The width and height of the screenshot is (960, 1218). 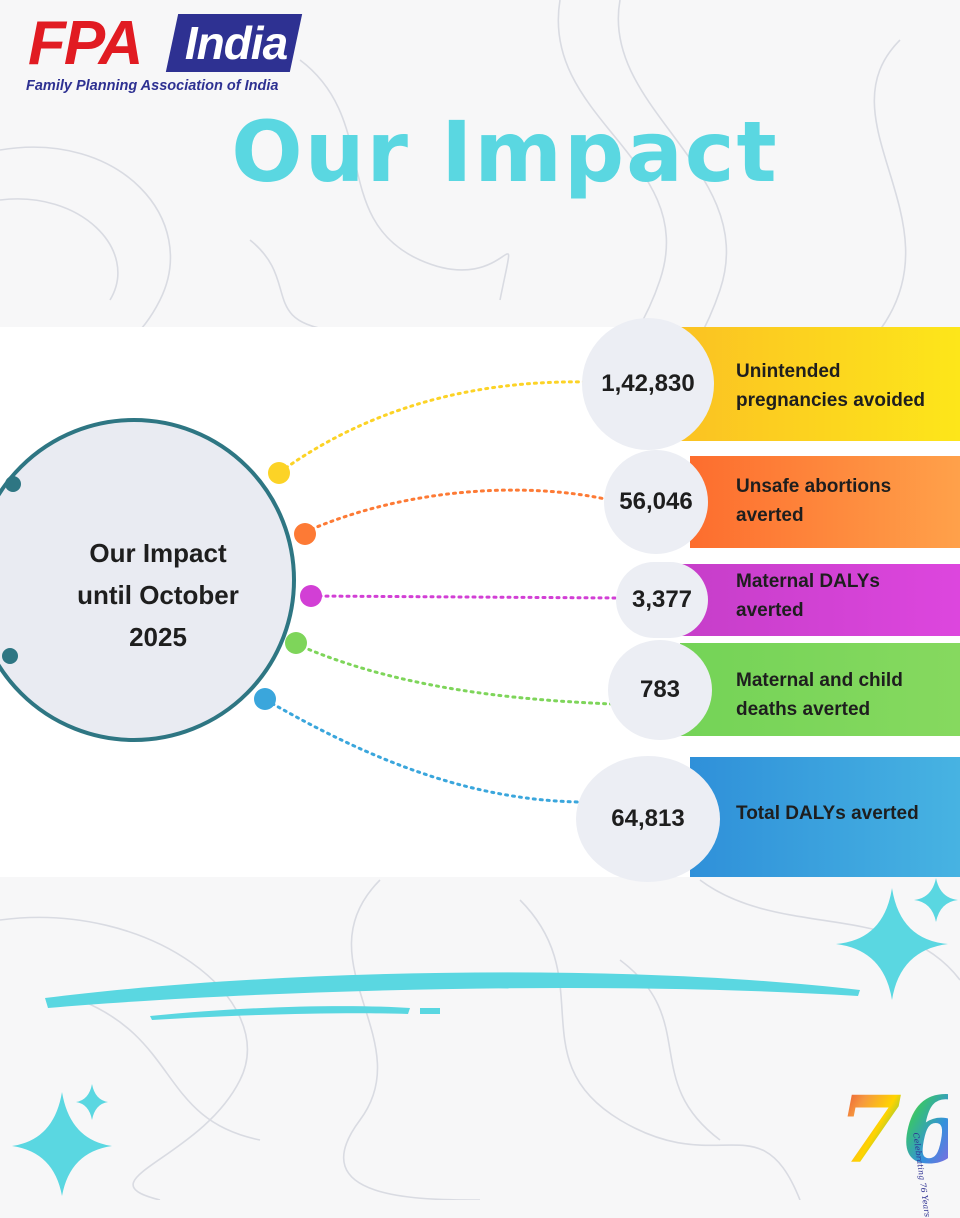 I want to click on hub-label: Our Impact until October 2025, so click(x=158, y=595).